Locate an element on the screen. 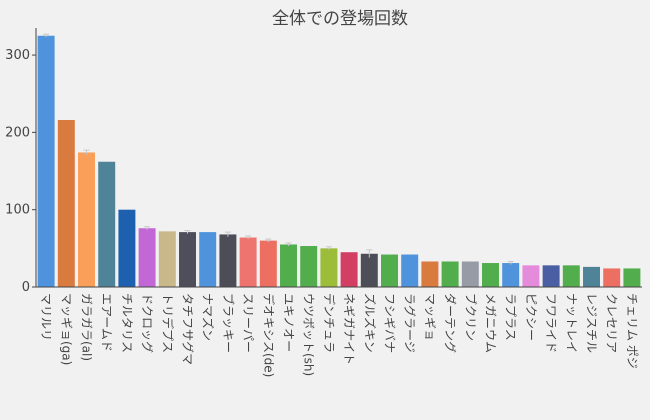 Image resolution: width=650 pixels, height=420 pixels. x-tick-label: ナマズン is located at coordinates (208, 317).